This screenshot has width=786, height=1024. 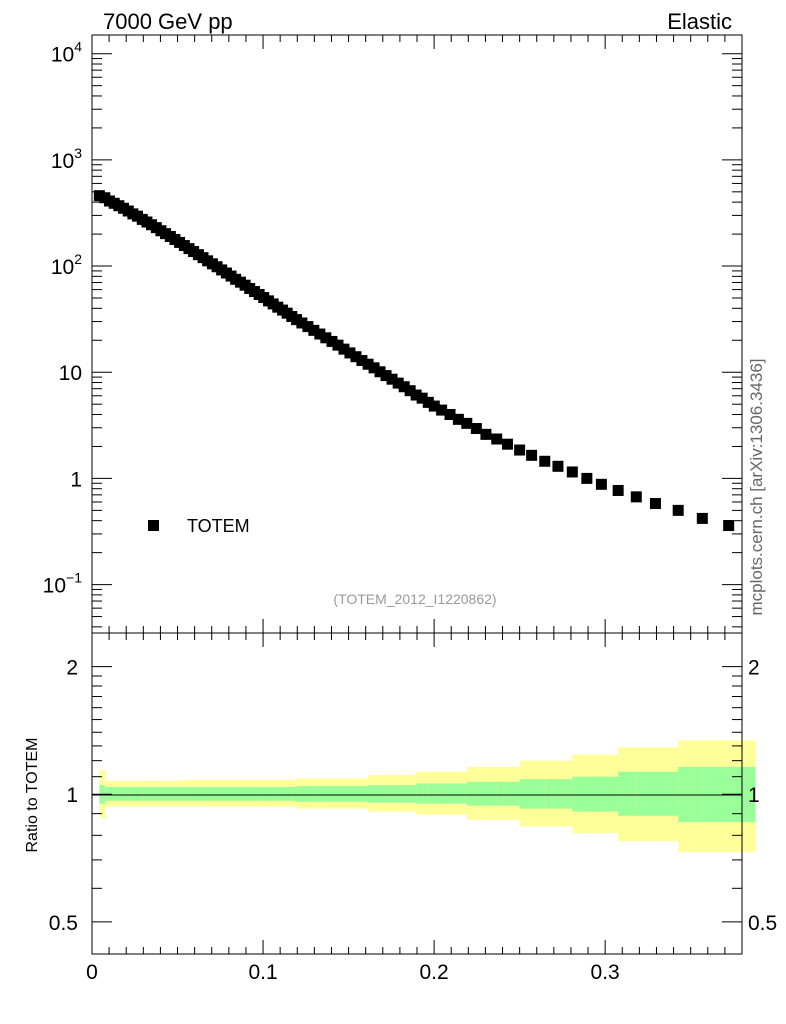 I want to click on legend: TOTEM, so click(x=199, y=526).